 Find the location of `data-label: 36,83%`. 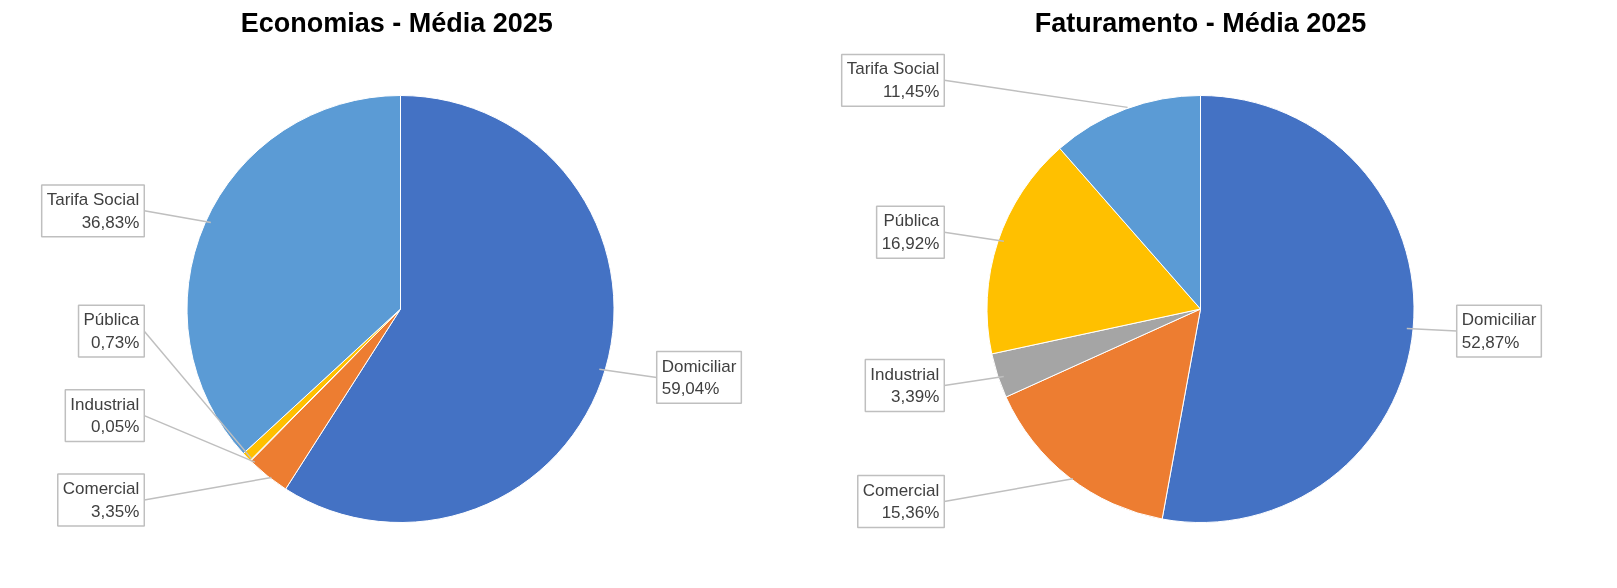

data-label: 36,83% is located at coordinates (110, 222).